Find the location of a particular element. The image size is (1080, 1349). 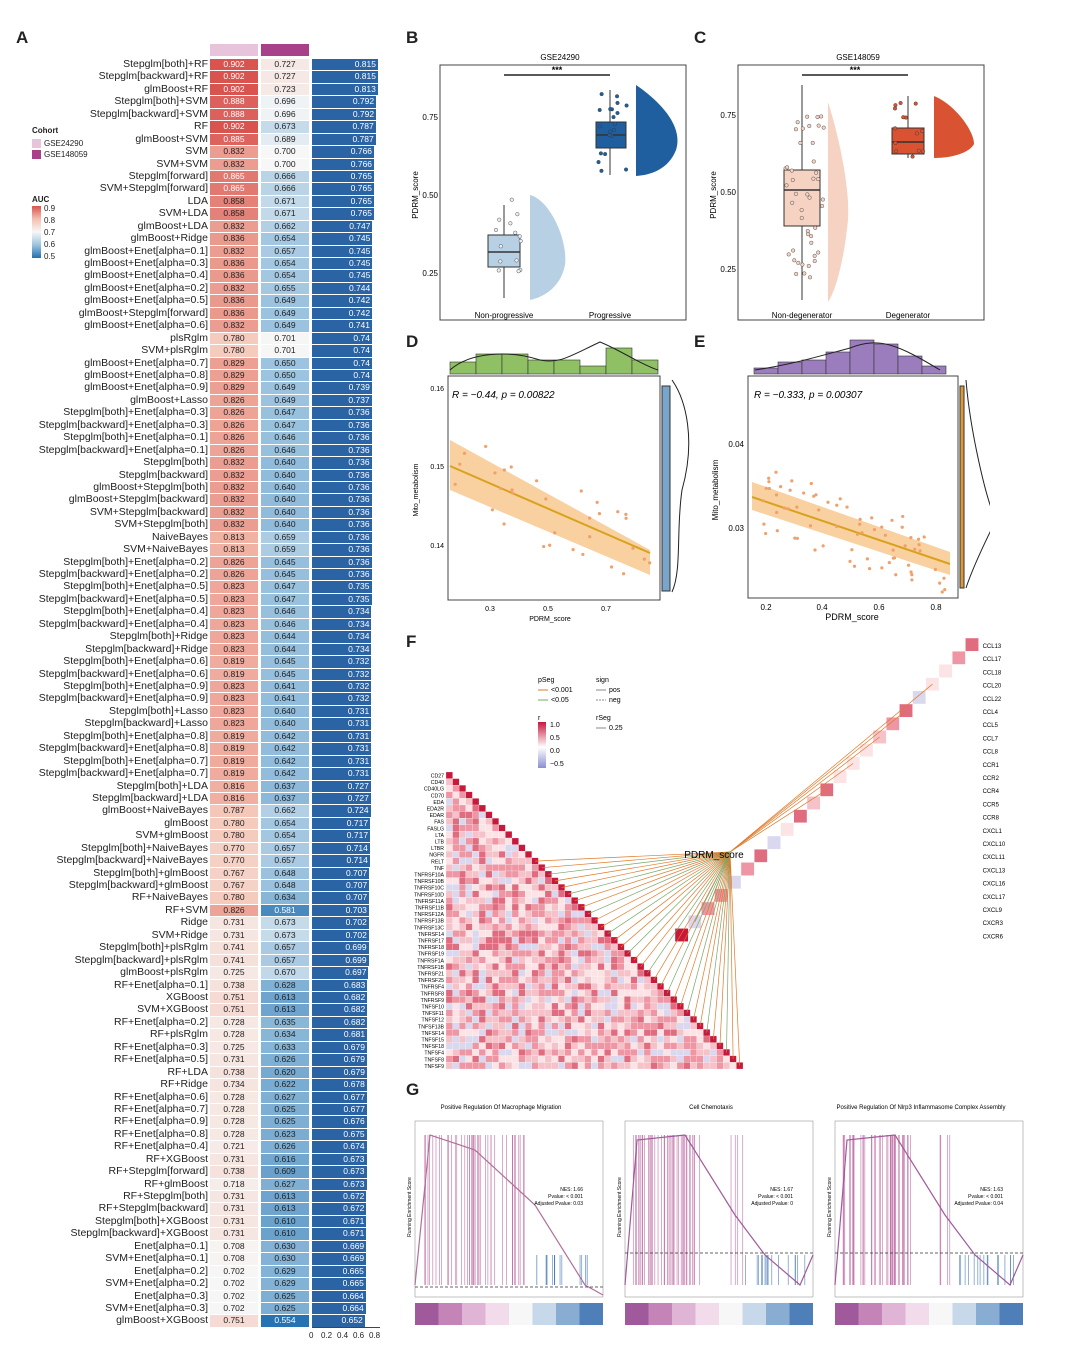

mean-auc-bar: 0.717 is located at coordinates (341, 823).